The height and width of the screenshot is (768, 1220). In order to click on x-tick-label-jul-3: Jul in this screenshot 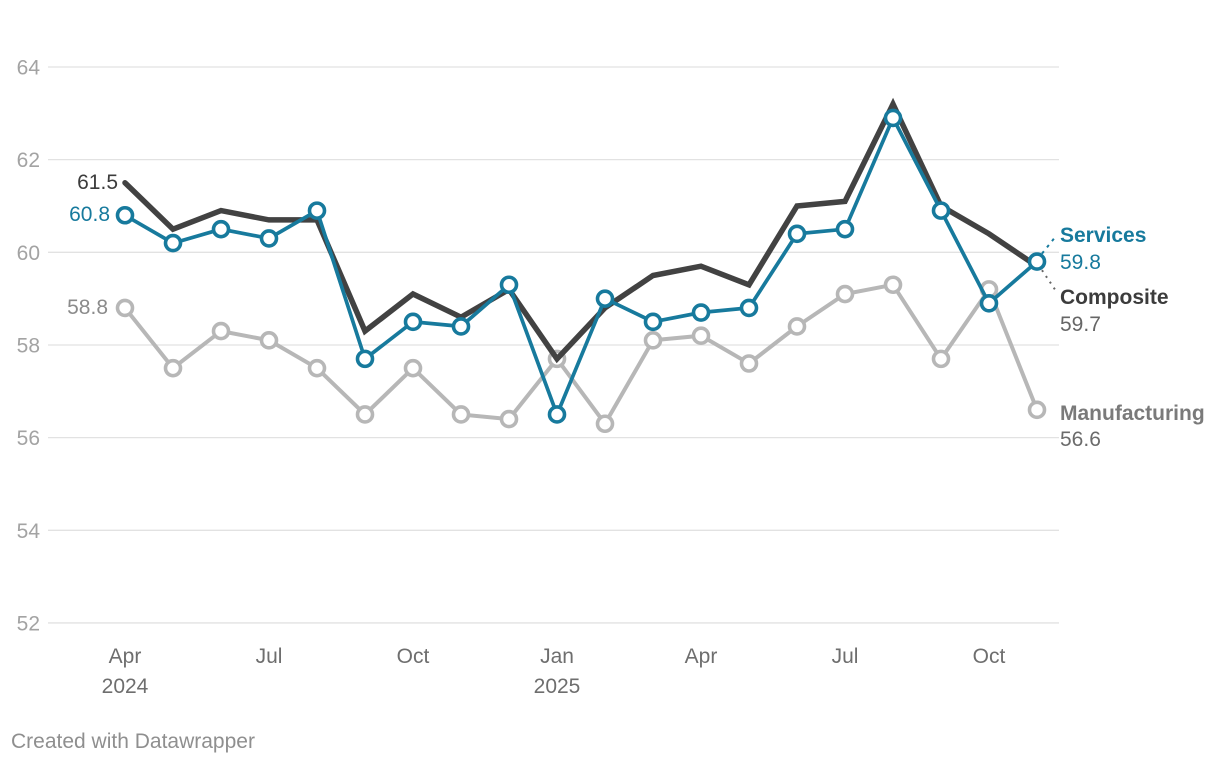, I will do `click(269, 656)`.